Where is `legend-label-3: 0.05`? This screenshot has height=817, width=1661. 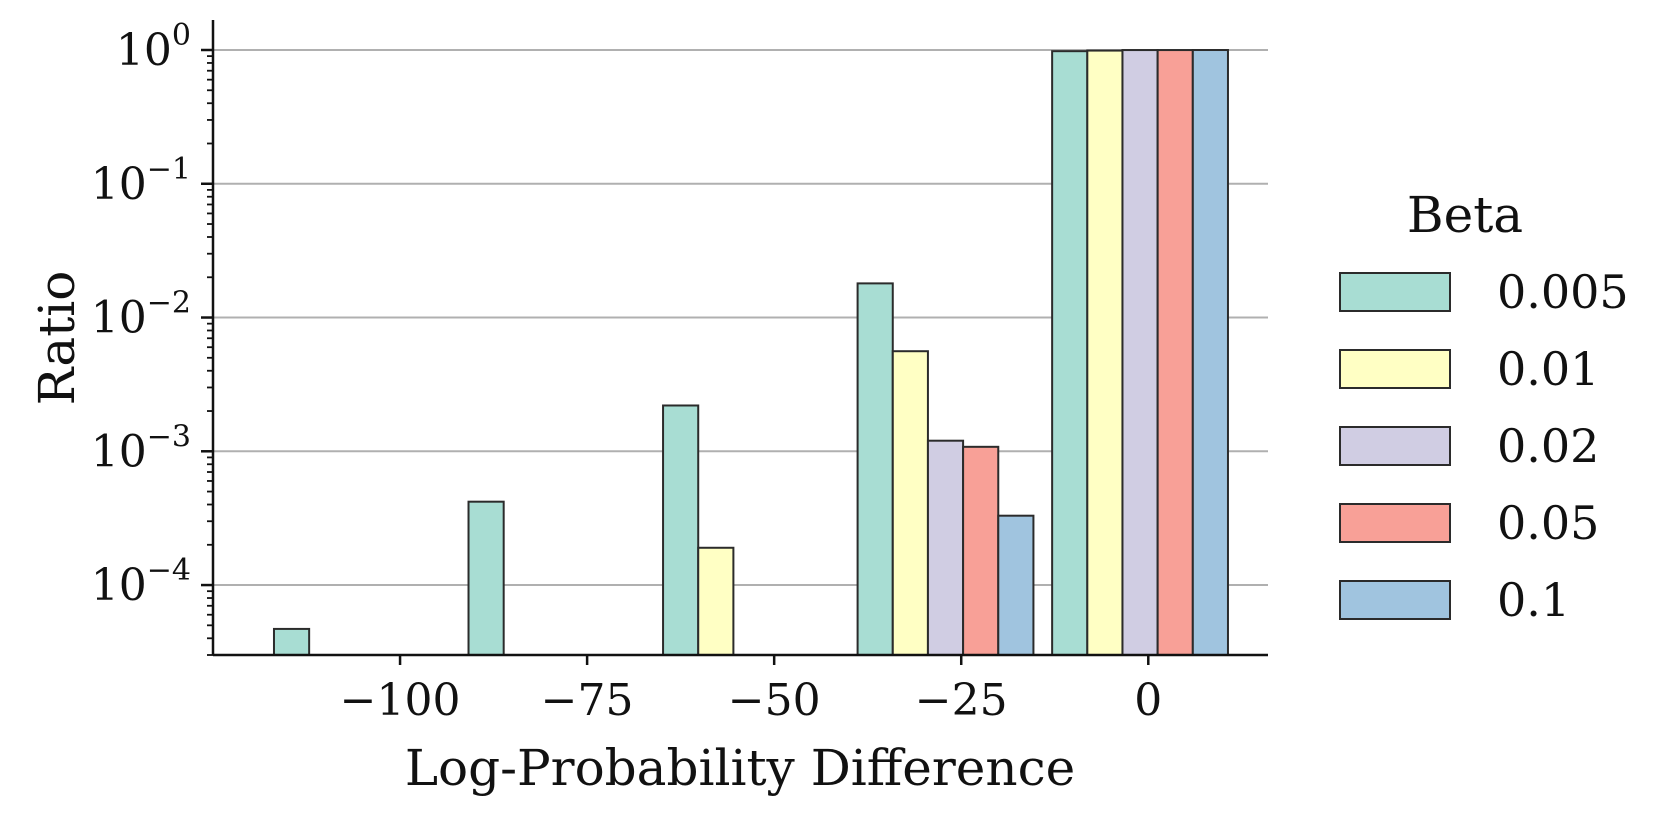
legend-label-3: 0.05 is located at coordinates (1548, 523).